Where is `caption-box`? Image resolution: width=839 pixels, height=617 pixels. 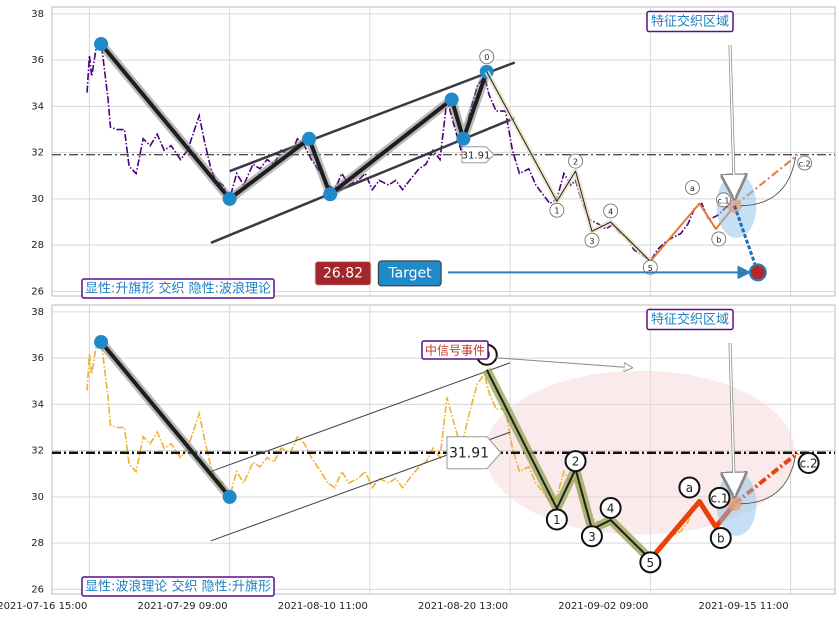
caption-box is located at coordinates (178, 586).